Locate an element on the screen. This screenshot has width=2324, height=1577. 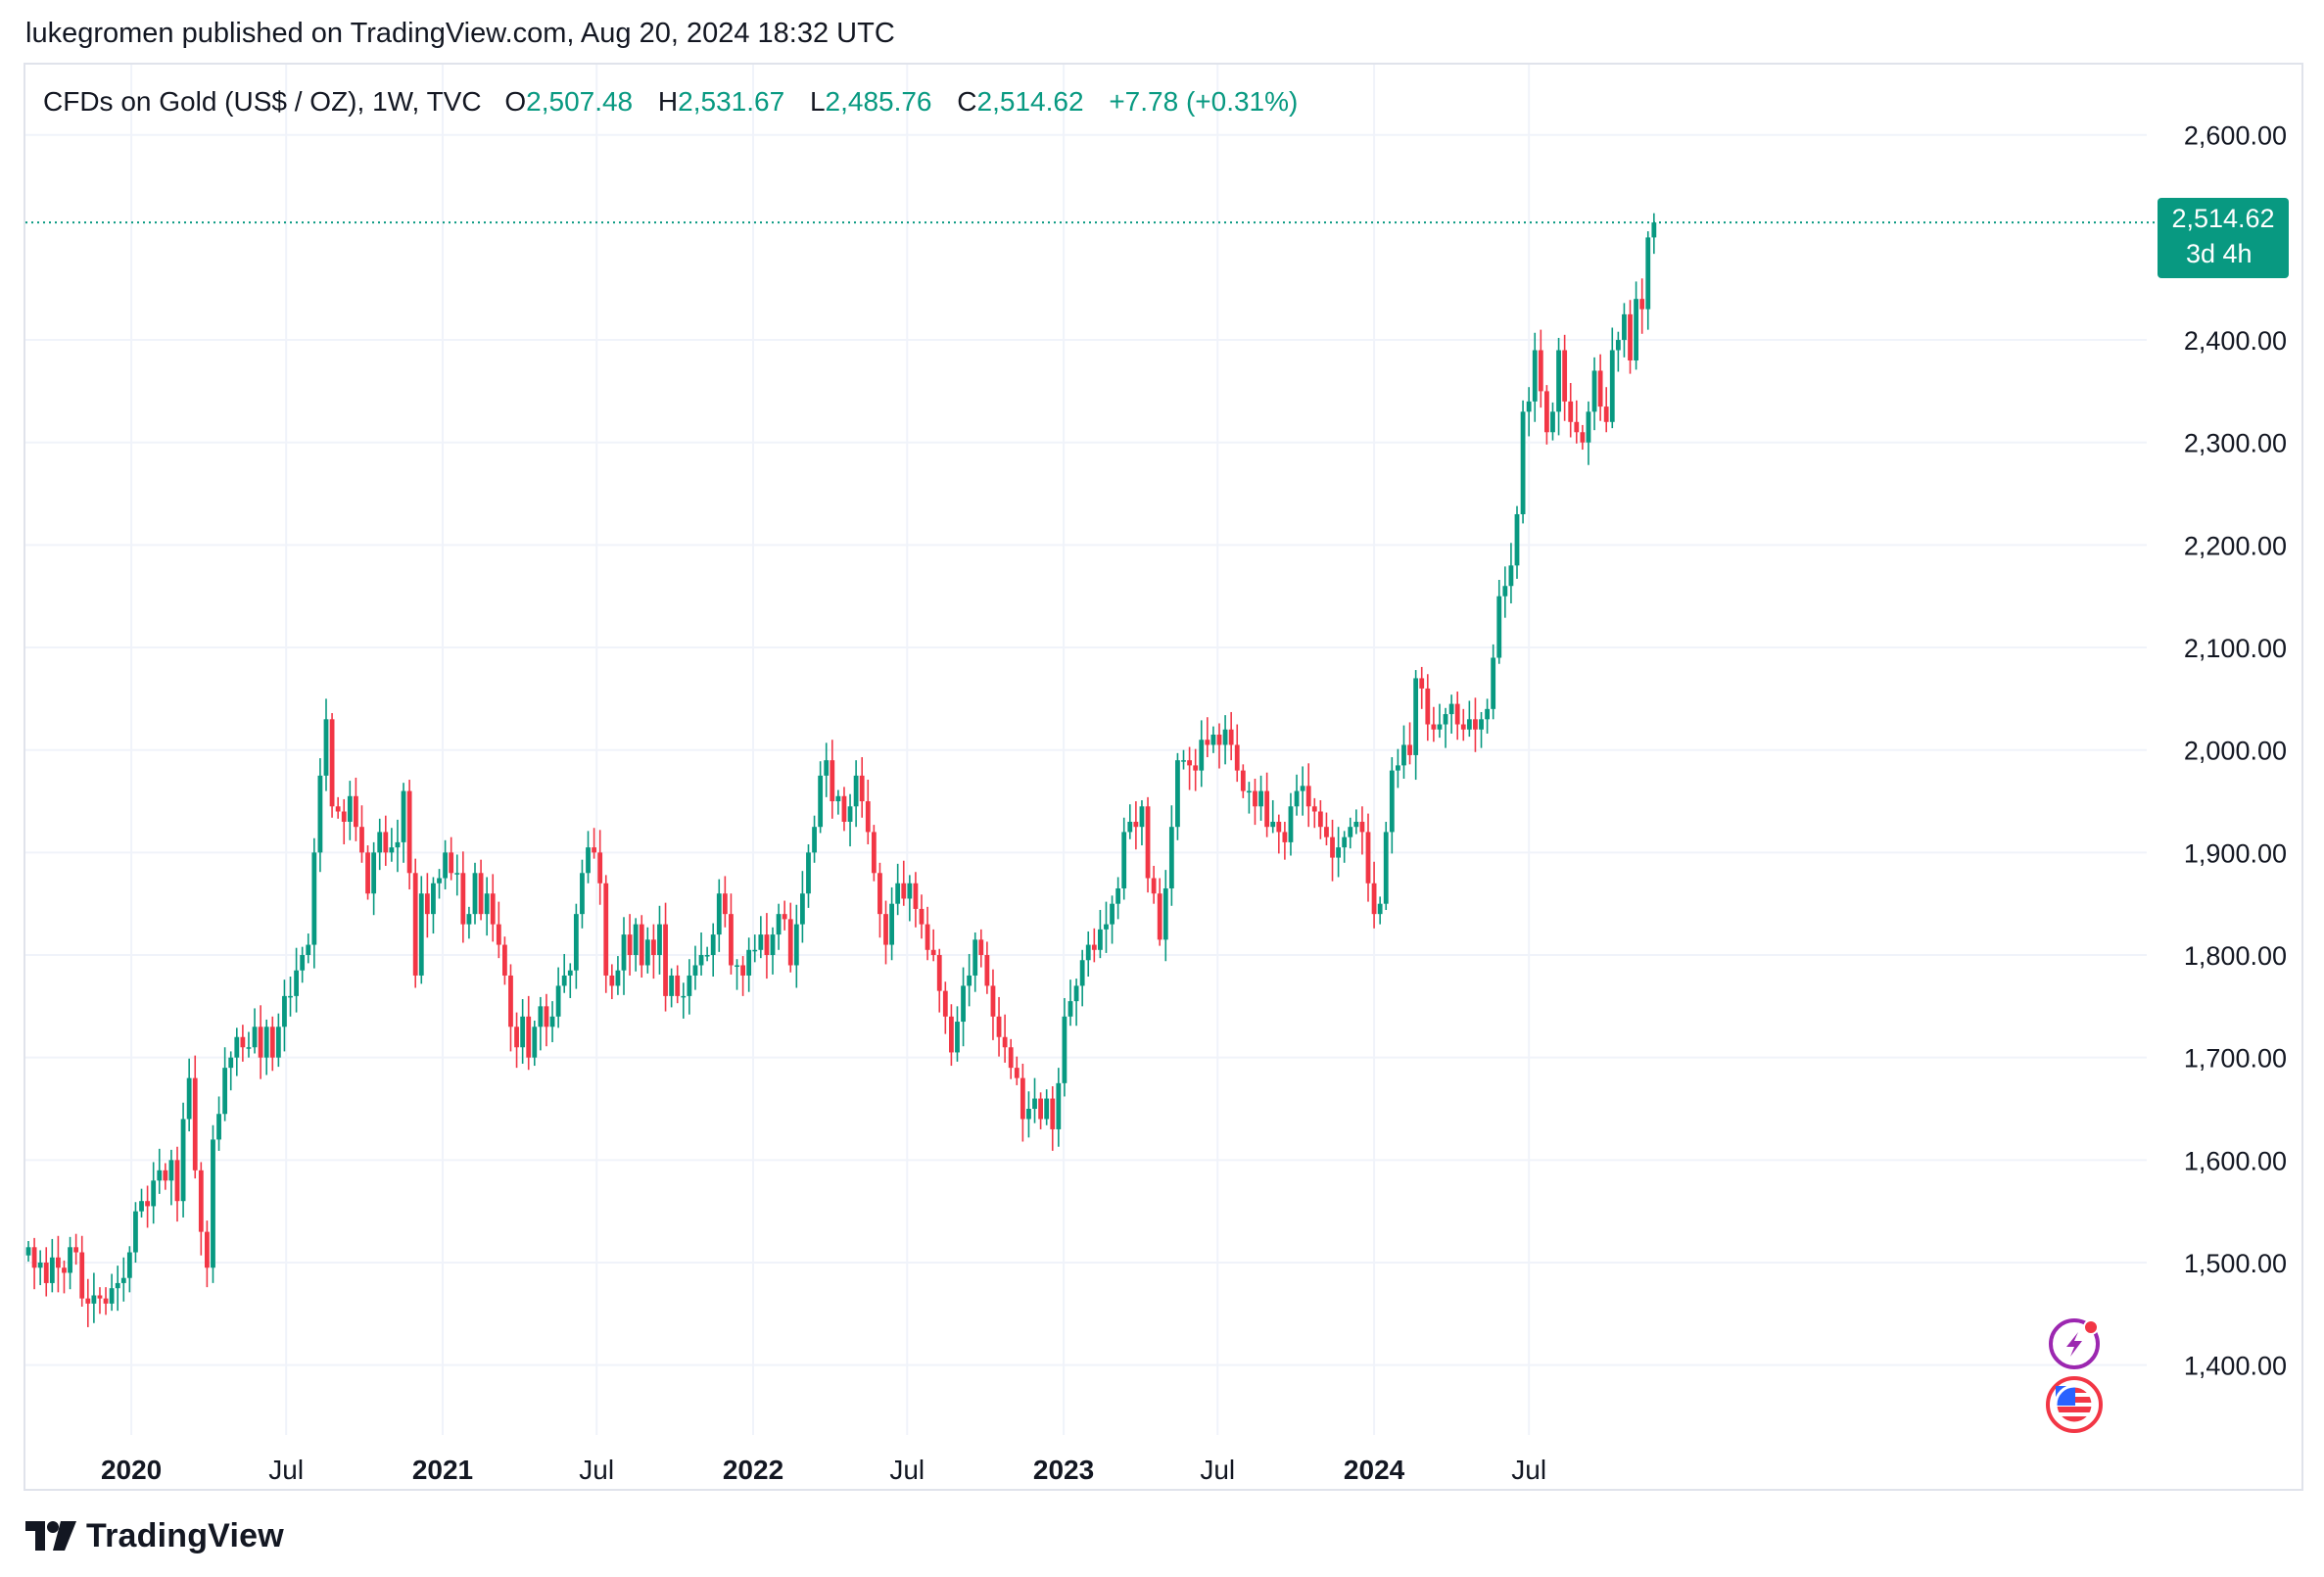
y-tick-label: 1,500.00 is located at coordinates (2235, 1263).